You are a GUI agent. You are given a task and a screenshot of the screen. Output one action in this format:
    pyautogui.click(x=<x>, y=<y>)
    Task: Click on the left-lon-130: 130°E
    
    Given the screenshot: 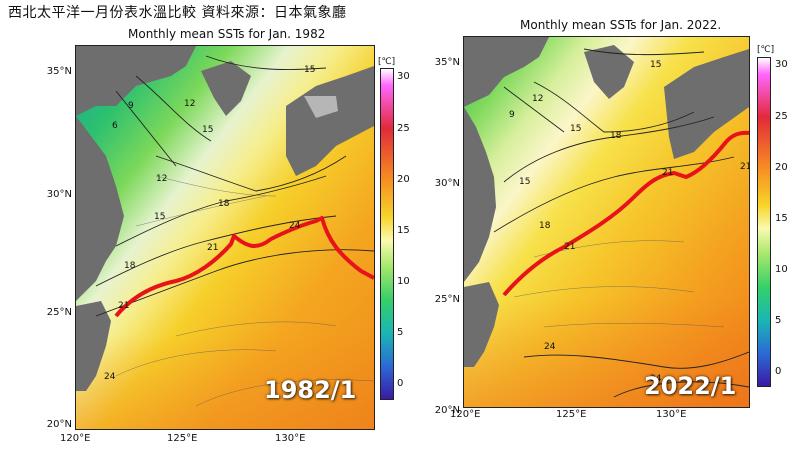 What is the action you would take?
    pyautogui.click(x=290, y=438)
    